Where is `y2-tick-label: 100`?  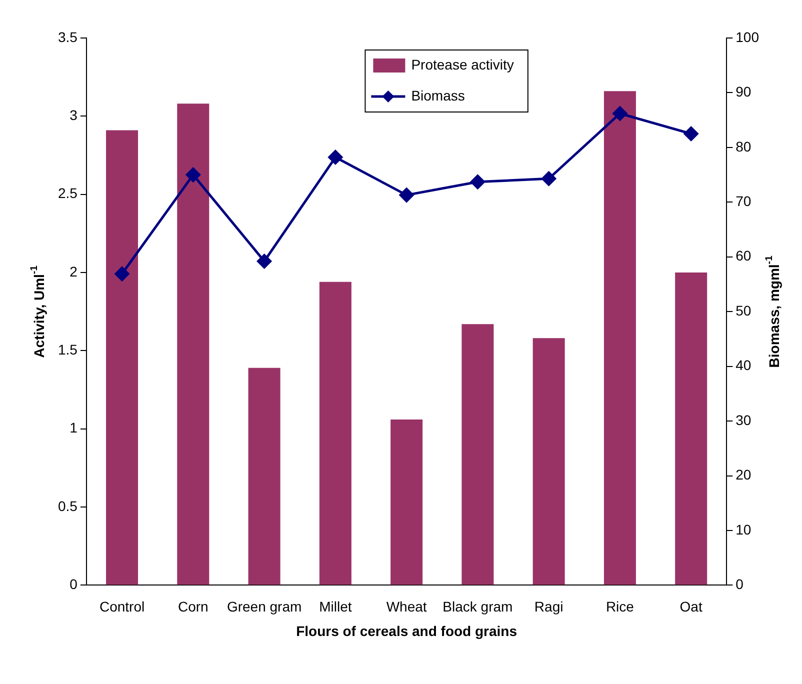
y2-tick-label: 100 is located at coordinates (748, 36).